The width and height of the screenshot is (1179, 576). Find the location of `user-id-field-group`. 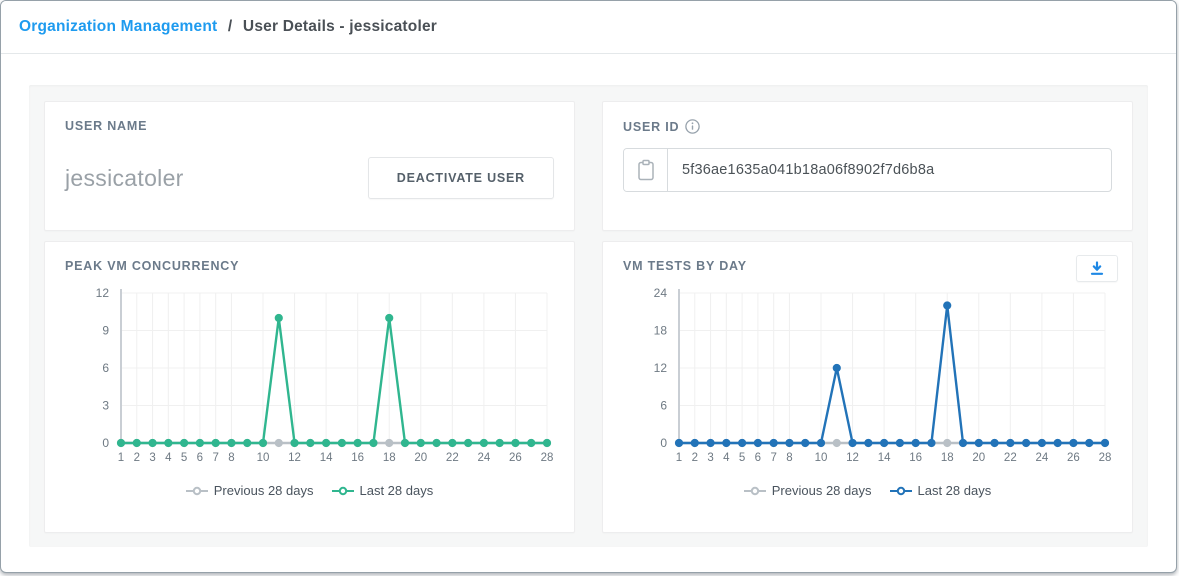

user-id-field-group is located at coordinates (867, 170).